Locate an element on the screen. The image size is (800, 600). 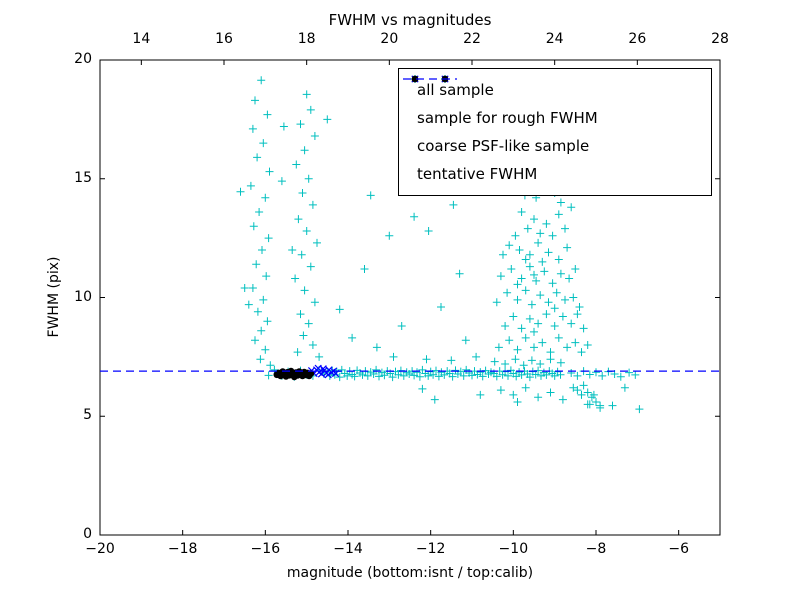
x-tick-label: −18 is located at coordinates (182, 549).